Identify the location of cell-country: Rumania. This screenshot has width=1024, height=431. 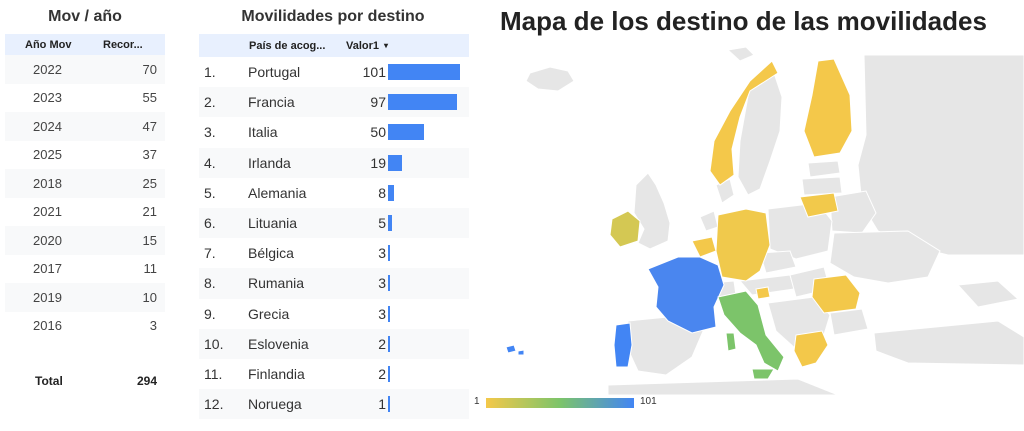
(276, 283).